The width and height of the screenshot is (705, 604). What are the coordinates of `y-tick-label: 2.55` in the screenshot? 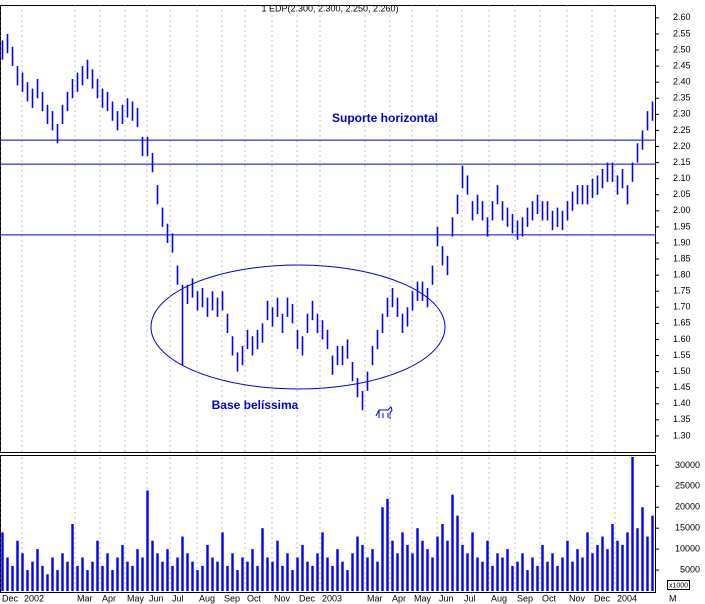 It's located at (682, 33).